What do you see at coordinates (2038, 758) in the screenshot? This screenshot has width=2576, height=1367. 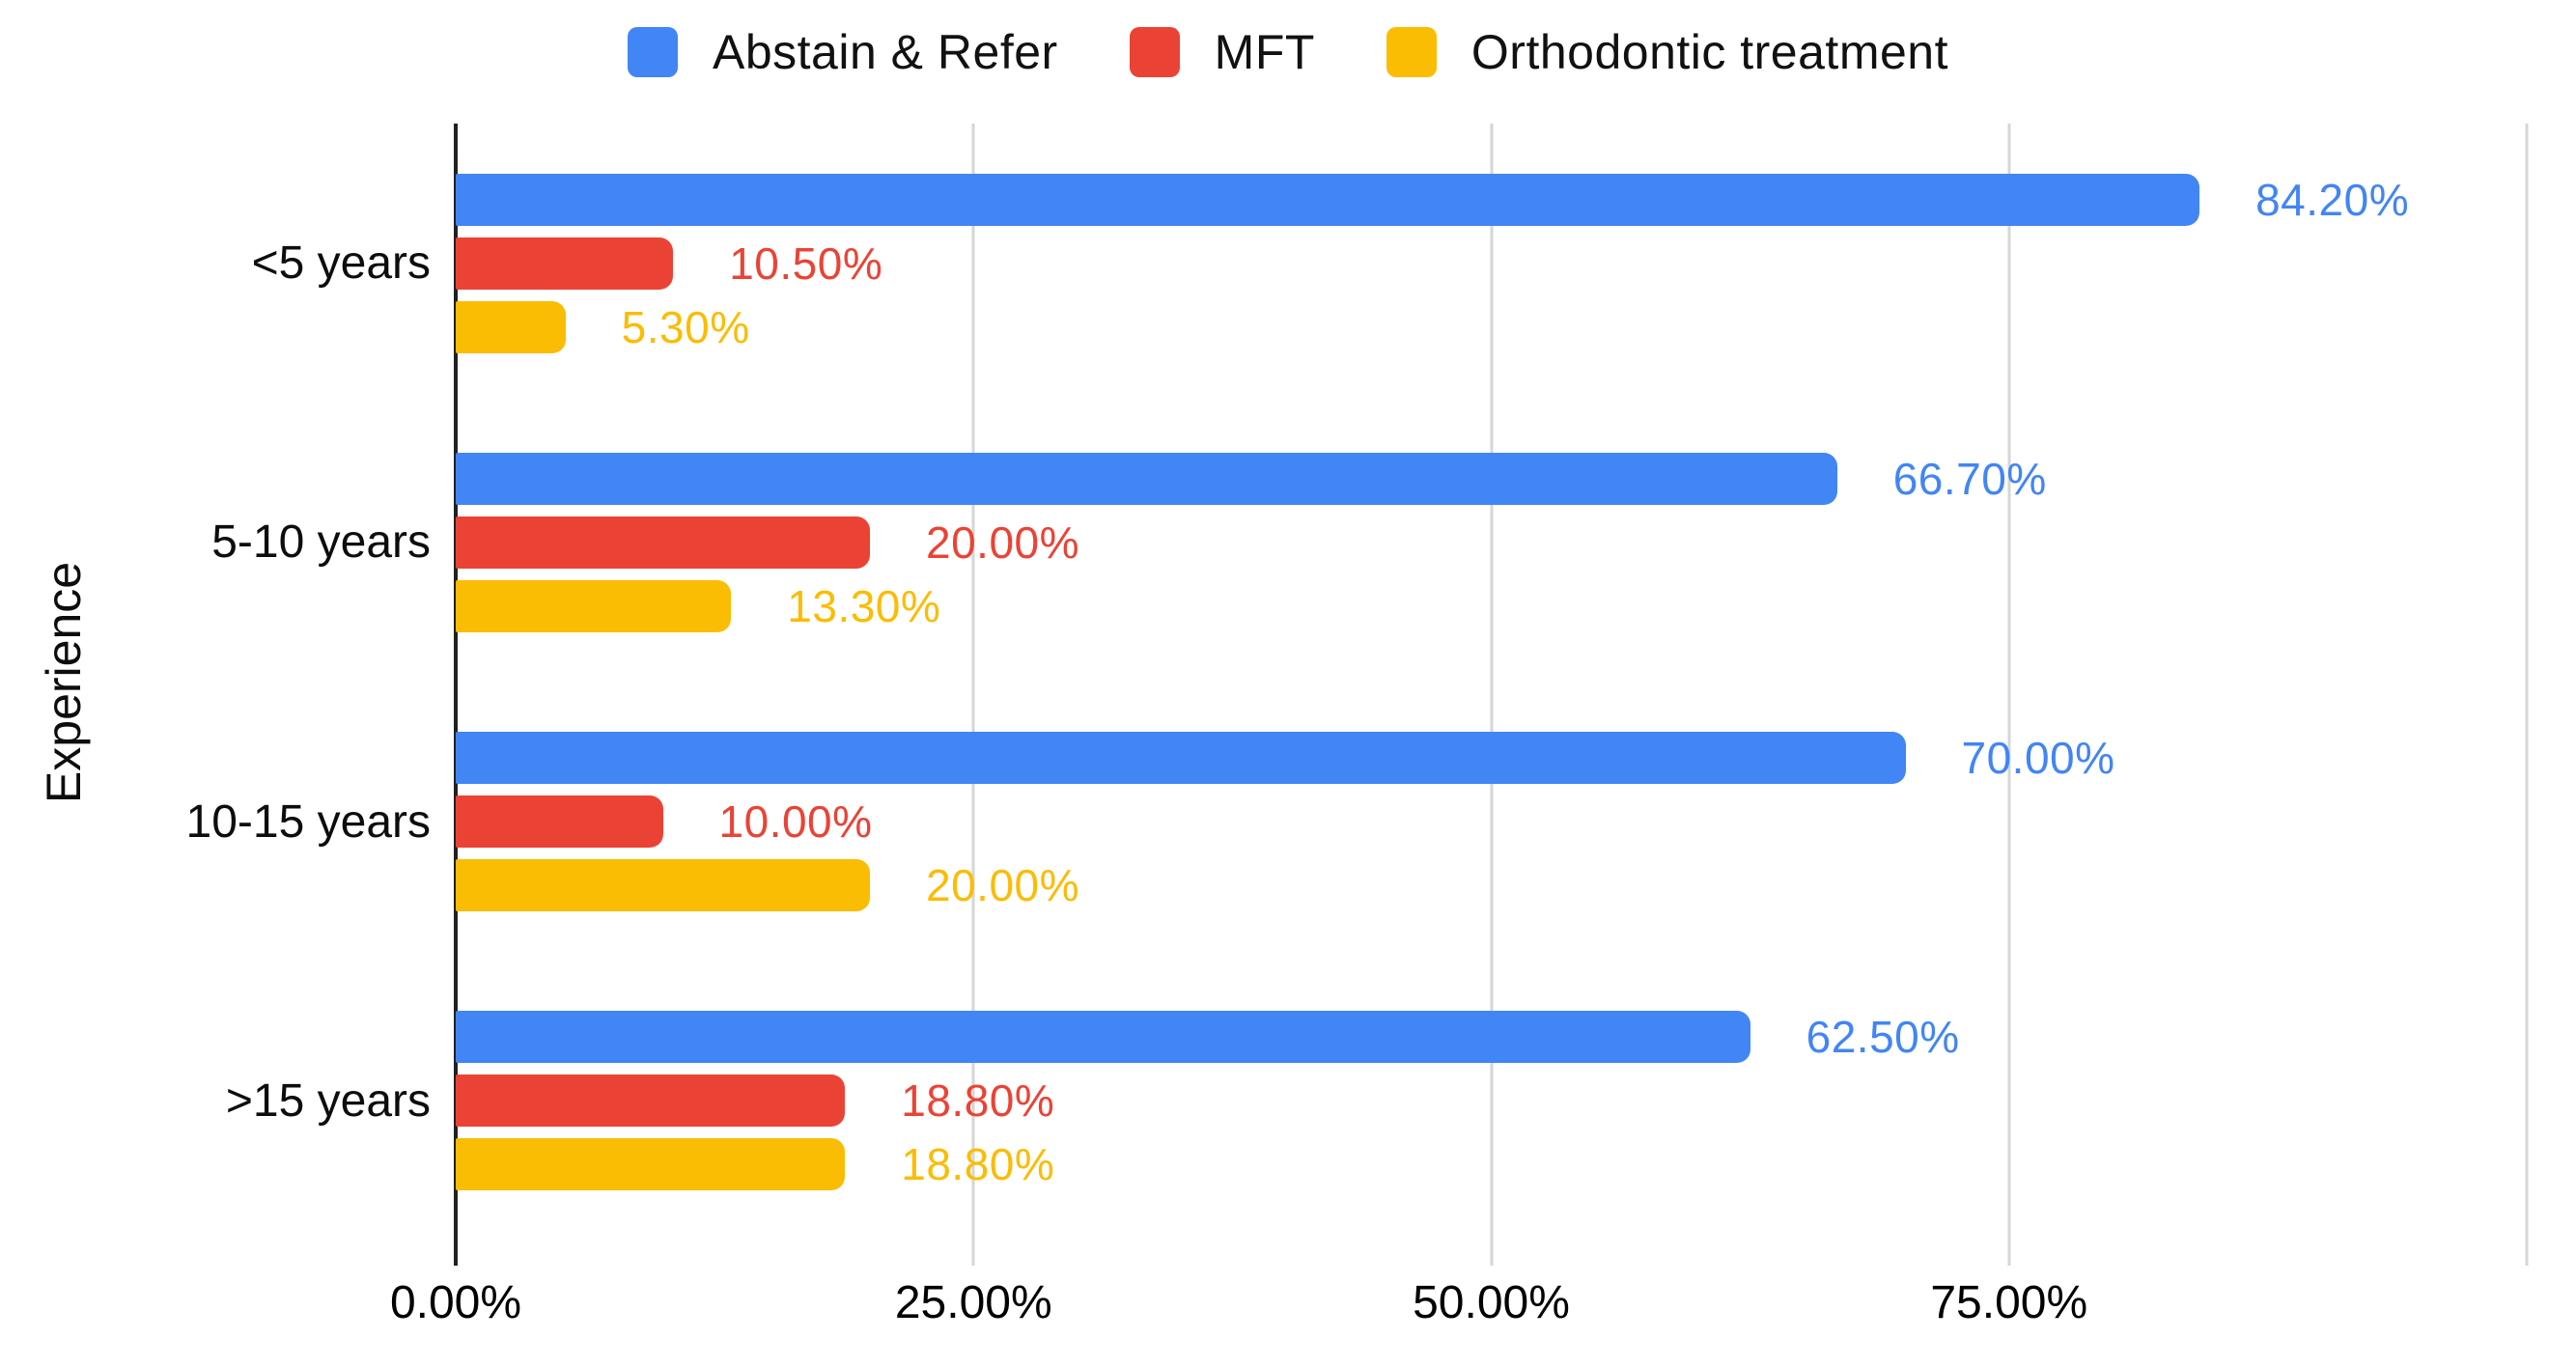 I see `bar-value-label: 70.00%` at bounding box center [2038, 758].